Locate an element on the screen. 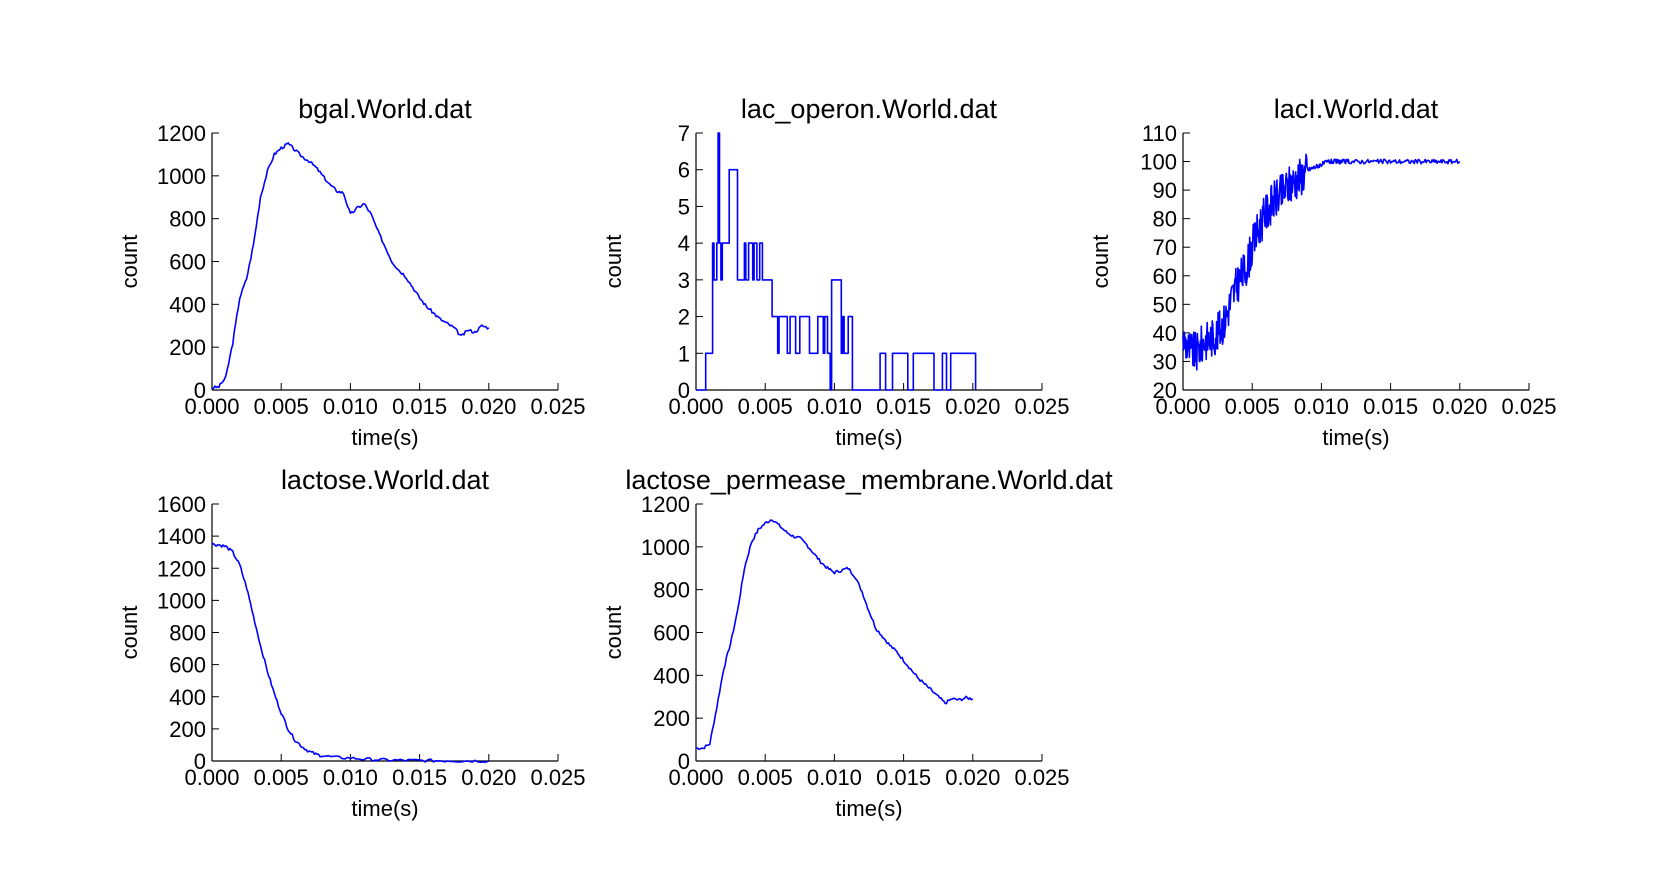  y-tick-label: 1600 is located at coordinates (181, 504).